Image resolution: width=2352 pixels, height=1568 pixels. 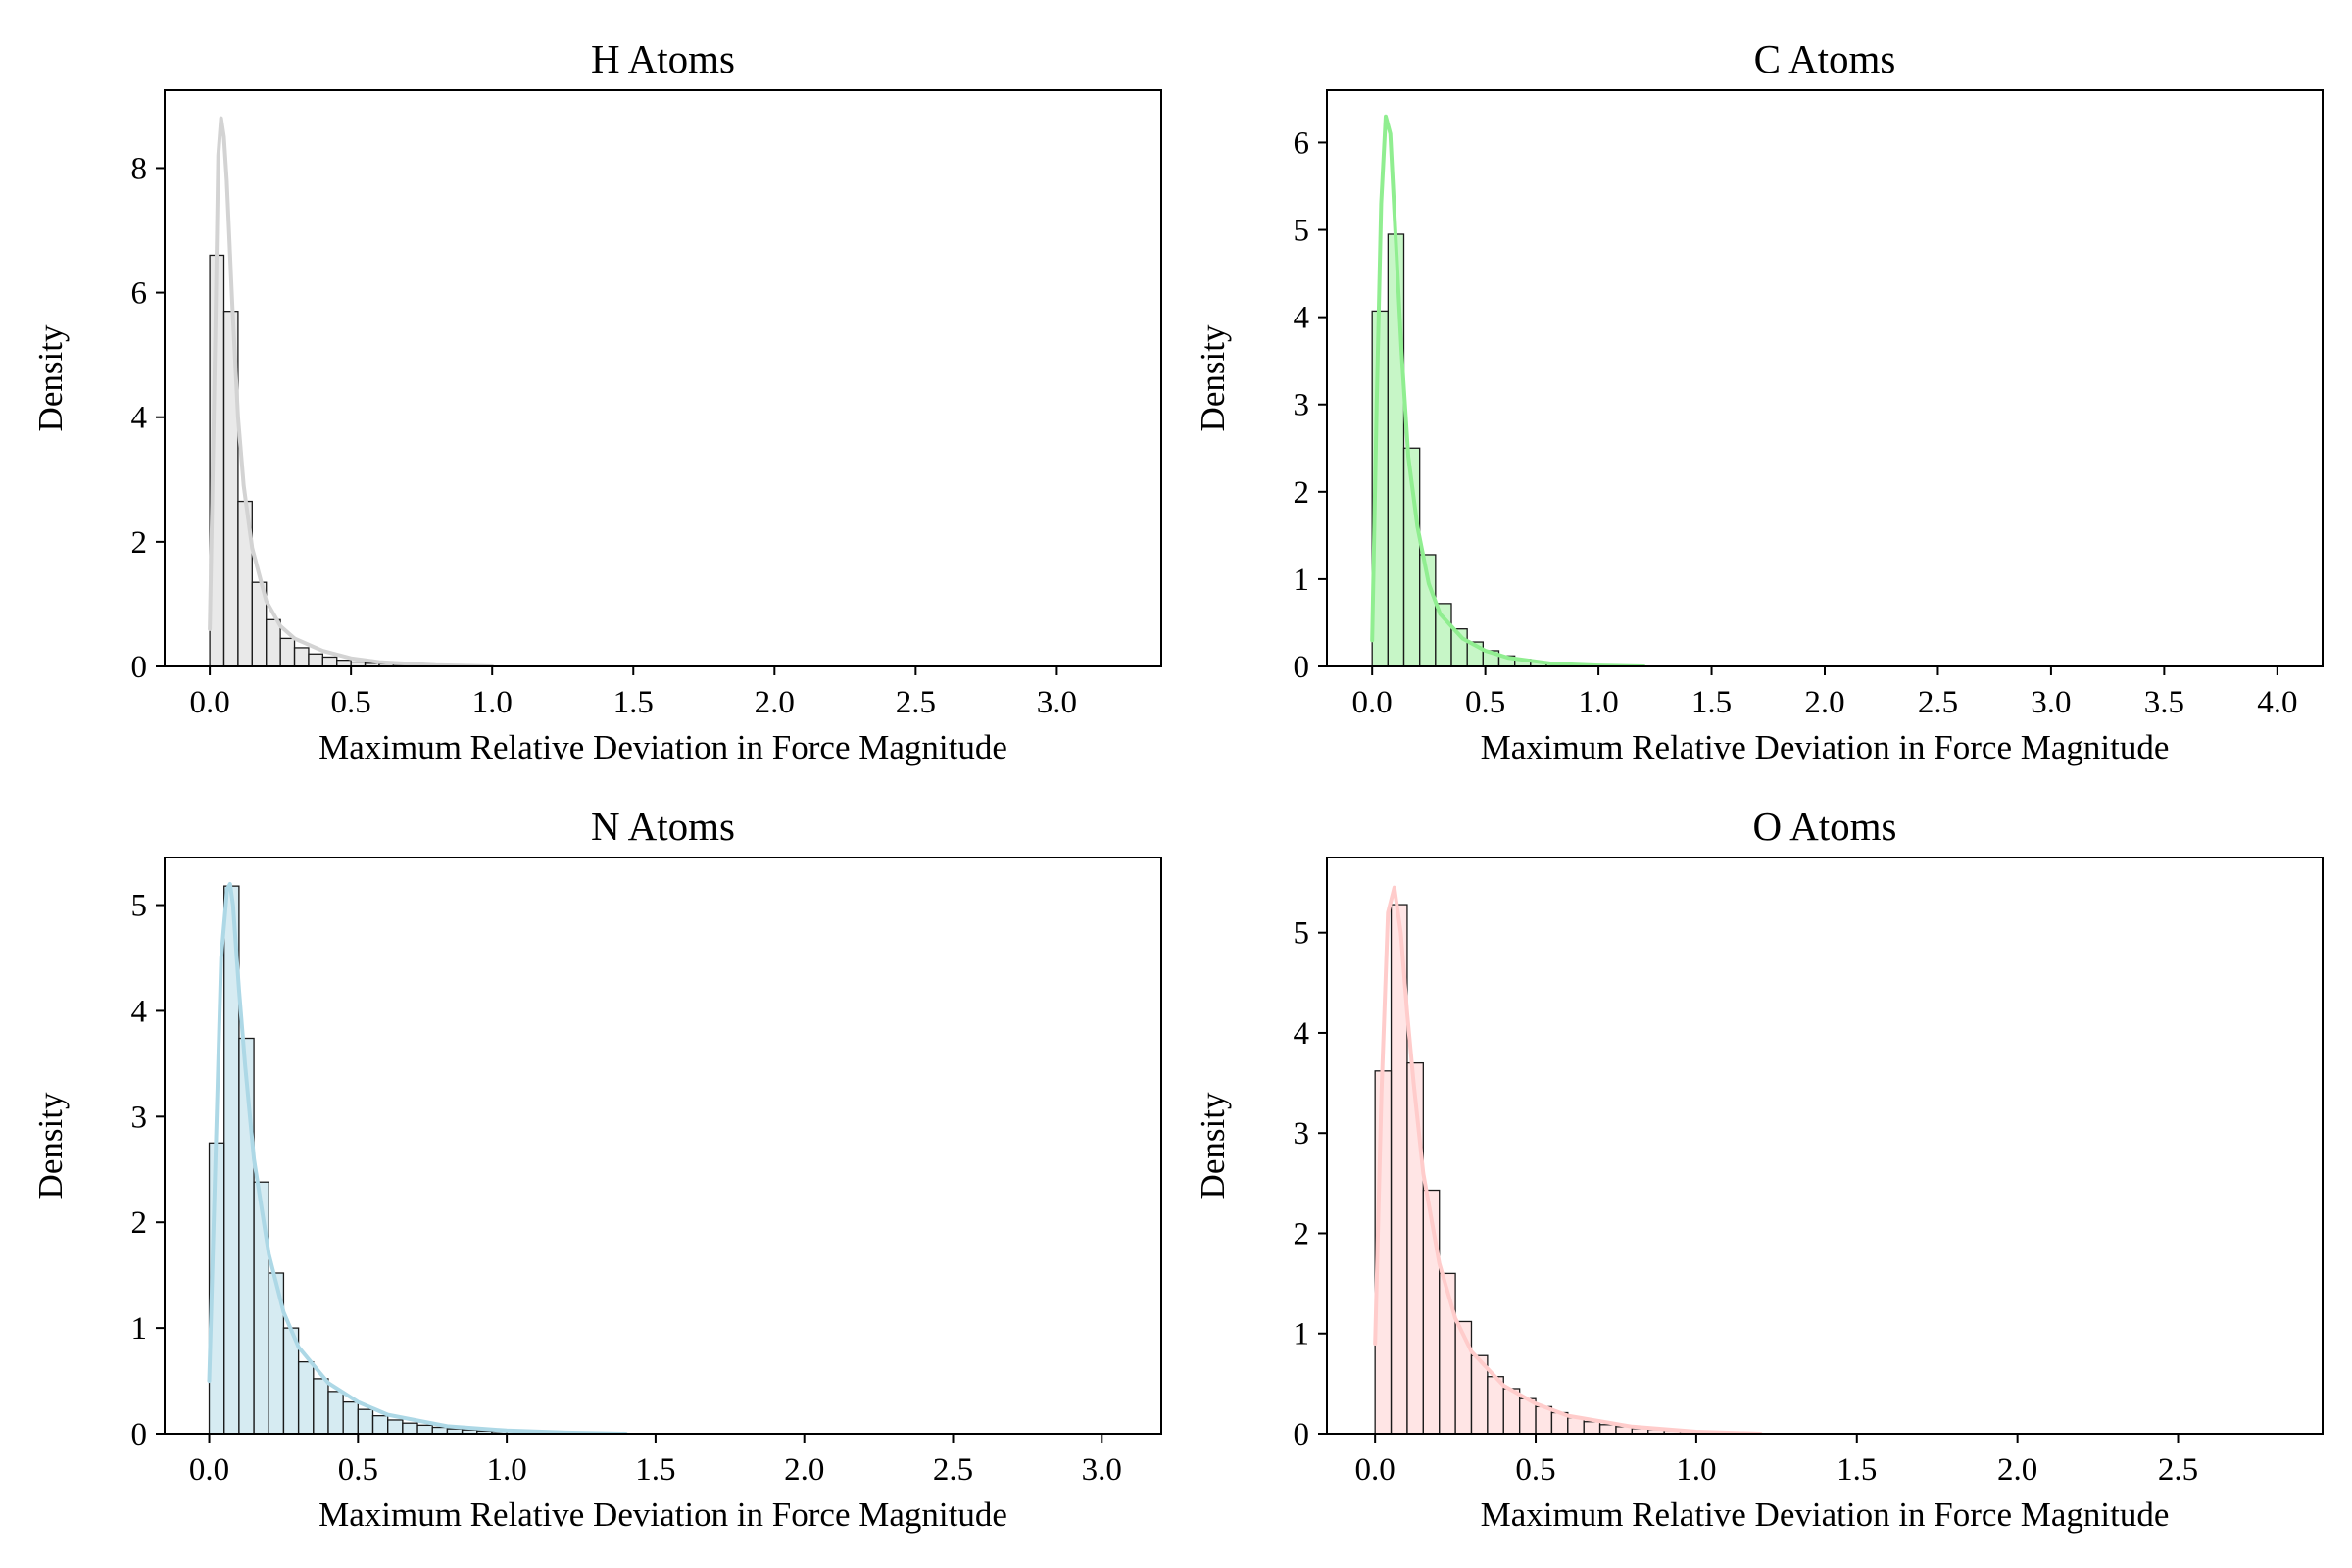 What do you see at coordinates (1825, 826) in the screenshot?
I see `chart-title: O Atoms` at bounding box center [1825, 826].